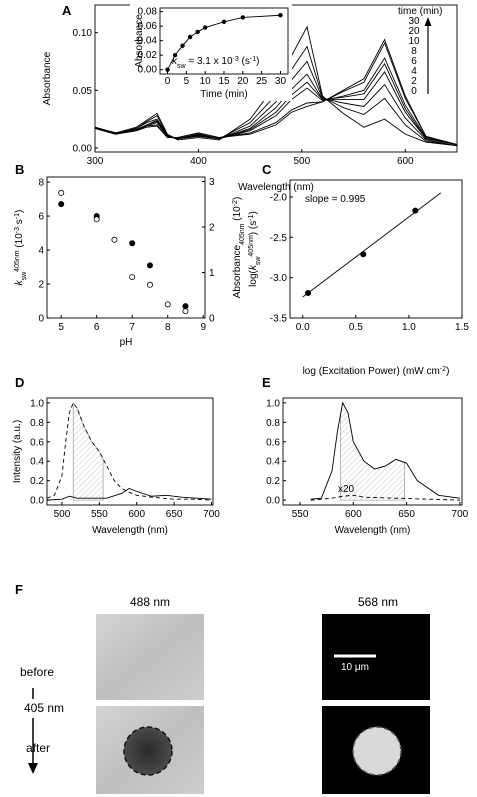 Image resolution: width=477 pixels, height=797 pixels. What do you see at coordinates (38, 748) in the screenshot?
I see `row-label: after` at bounding box center [38, 748].